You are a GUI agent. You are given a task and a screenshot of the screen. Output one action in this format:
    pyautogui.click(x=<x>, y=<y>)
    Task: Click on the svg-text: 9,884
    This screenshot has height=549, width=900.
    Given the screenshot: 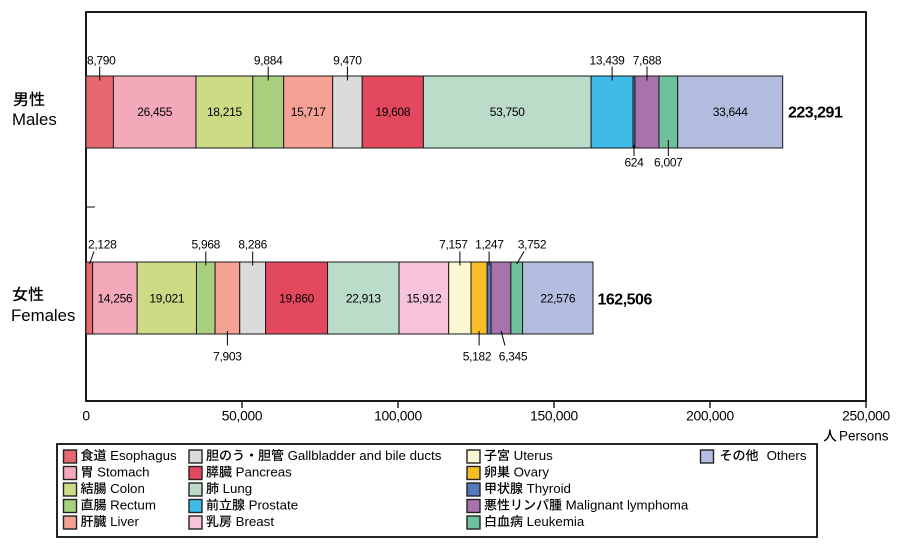 What is the action you would take?
    pyautogui.click(x=268, y=61)
    